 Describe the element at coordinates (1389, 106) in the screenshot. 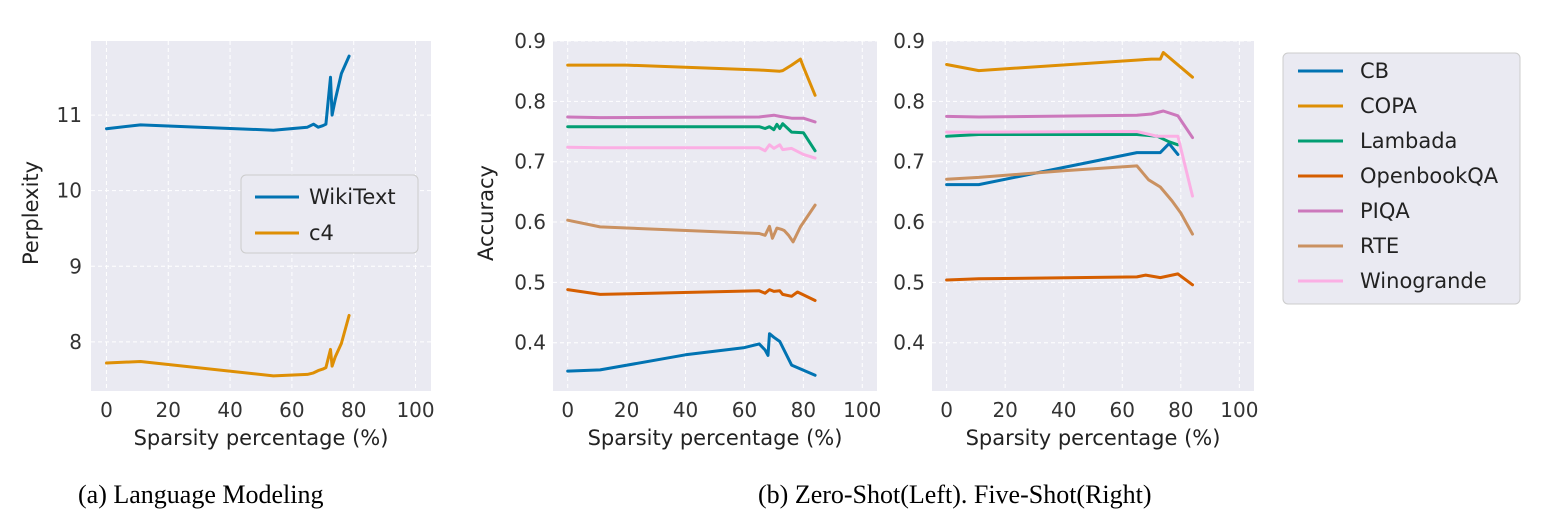

I see `legend-label-copa: COPA` at that location.